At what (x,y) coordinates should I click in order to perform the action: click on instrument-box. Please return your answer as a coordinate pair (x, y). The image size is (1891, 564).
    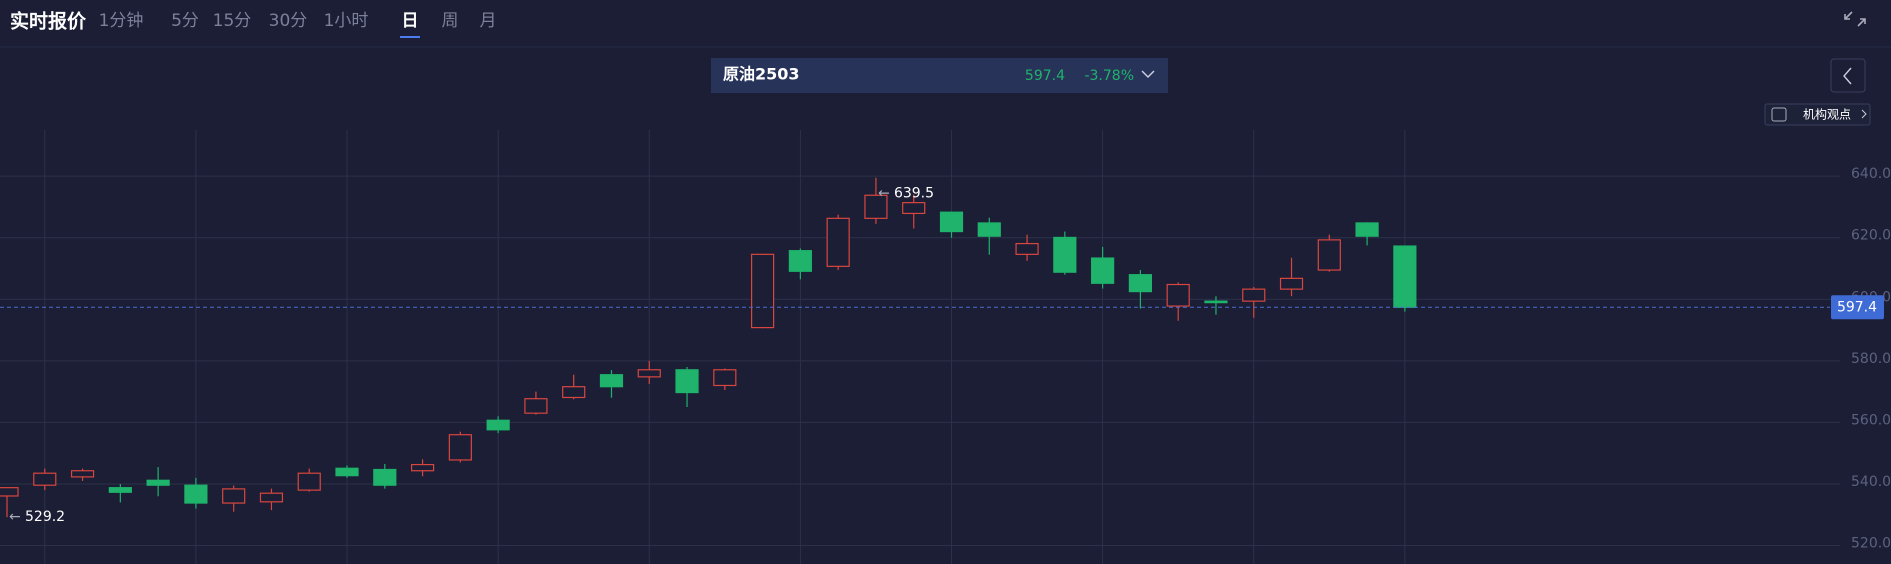
    Looking at the image, I should click on (939, 75).